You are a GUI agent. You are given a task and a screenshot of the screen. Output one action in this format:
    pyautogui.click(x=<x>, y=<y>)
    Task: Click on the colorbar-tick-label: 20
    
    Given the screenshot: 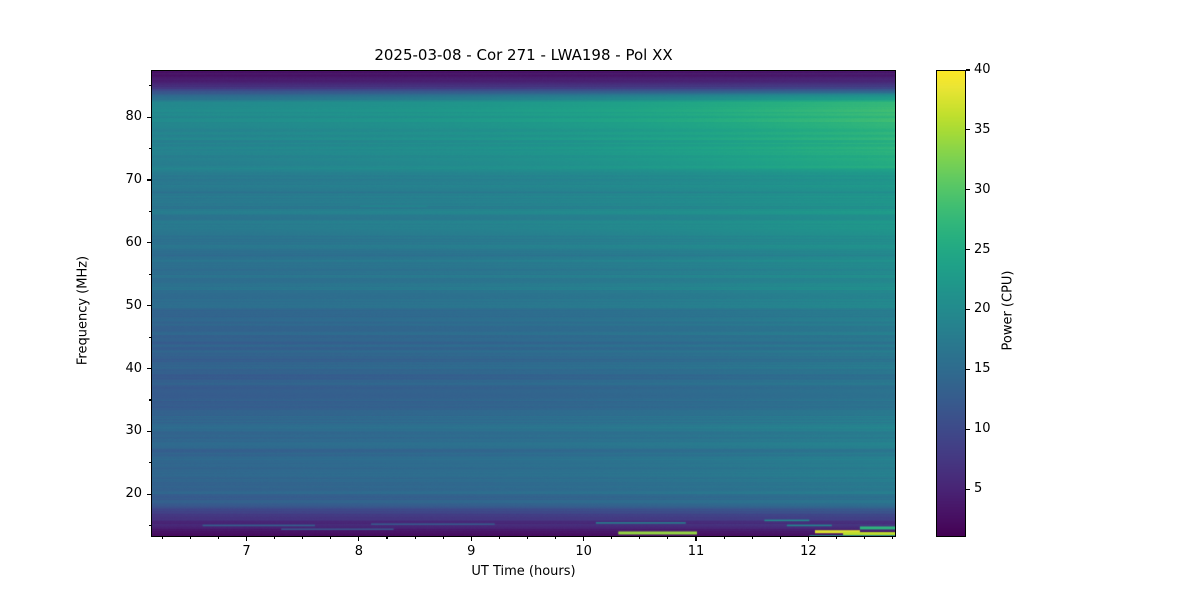 What is the action you would take?
    pyautogui.click(x=982, y=309)
    